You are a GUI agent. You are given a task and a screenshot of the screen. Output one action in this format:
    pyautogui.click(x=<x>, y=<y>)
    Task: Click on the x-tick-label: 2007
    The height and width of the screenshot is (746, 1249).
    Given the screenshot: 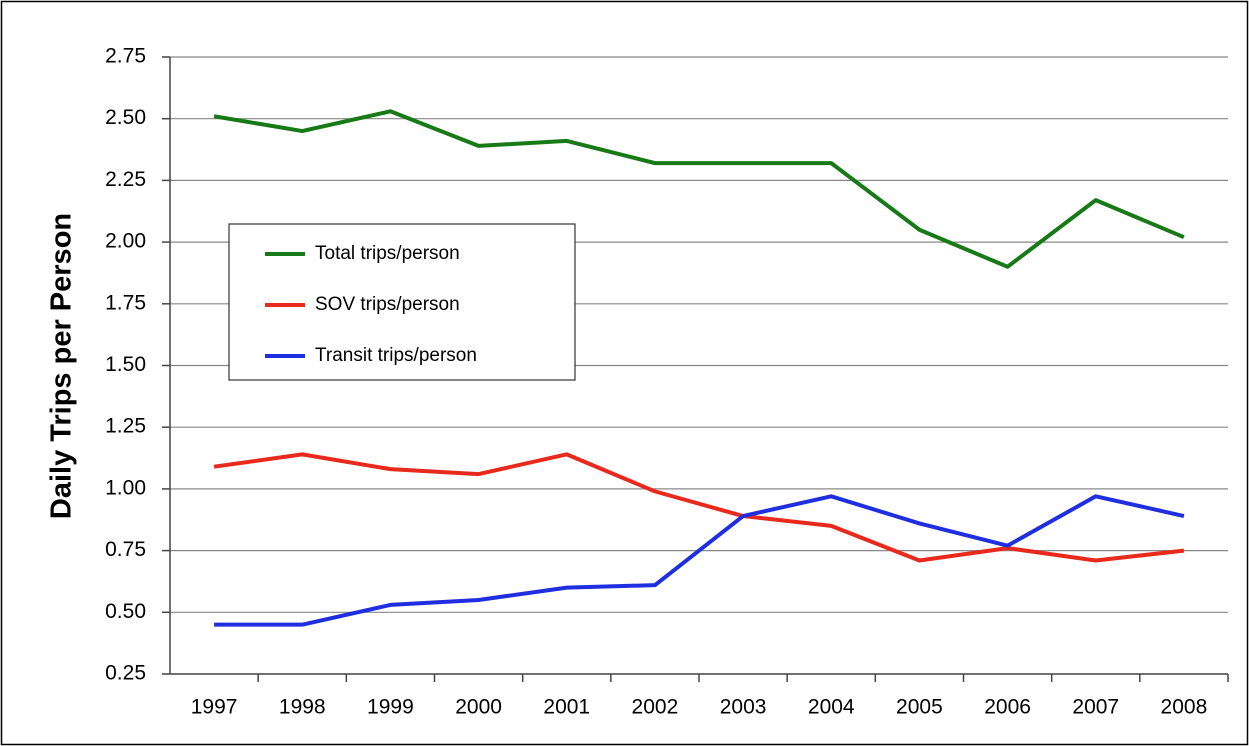 What is the action you would take?
    pyautogui.click(x=1095, y=707)
    